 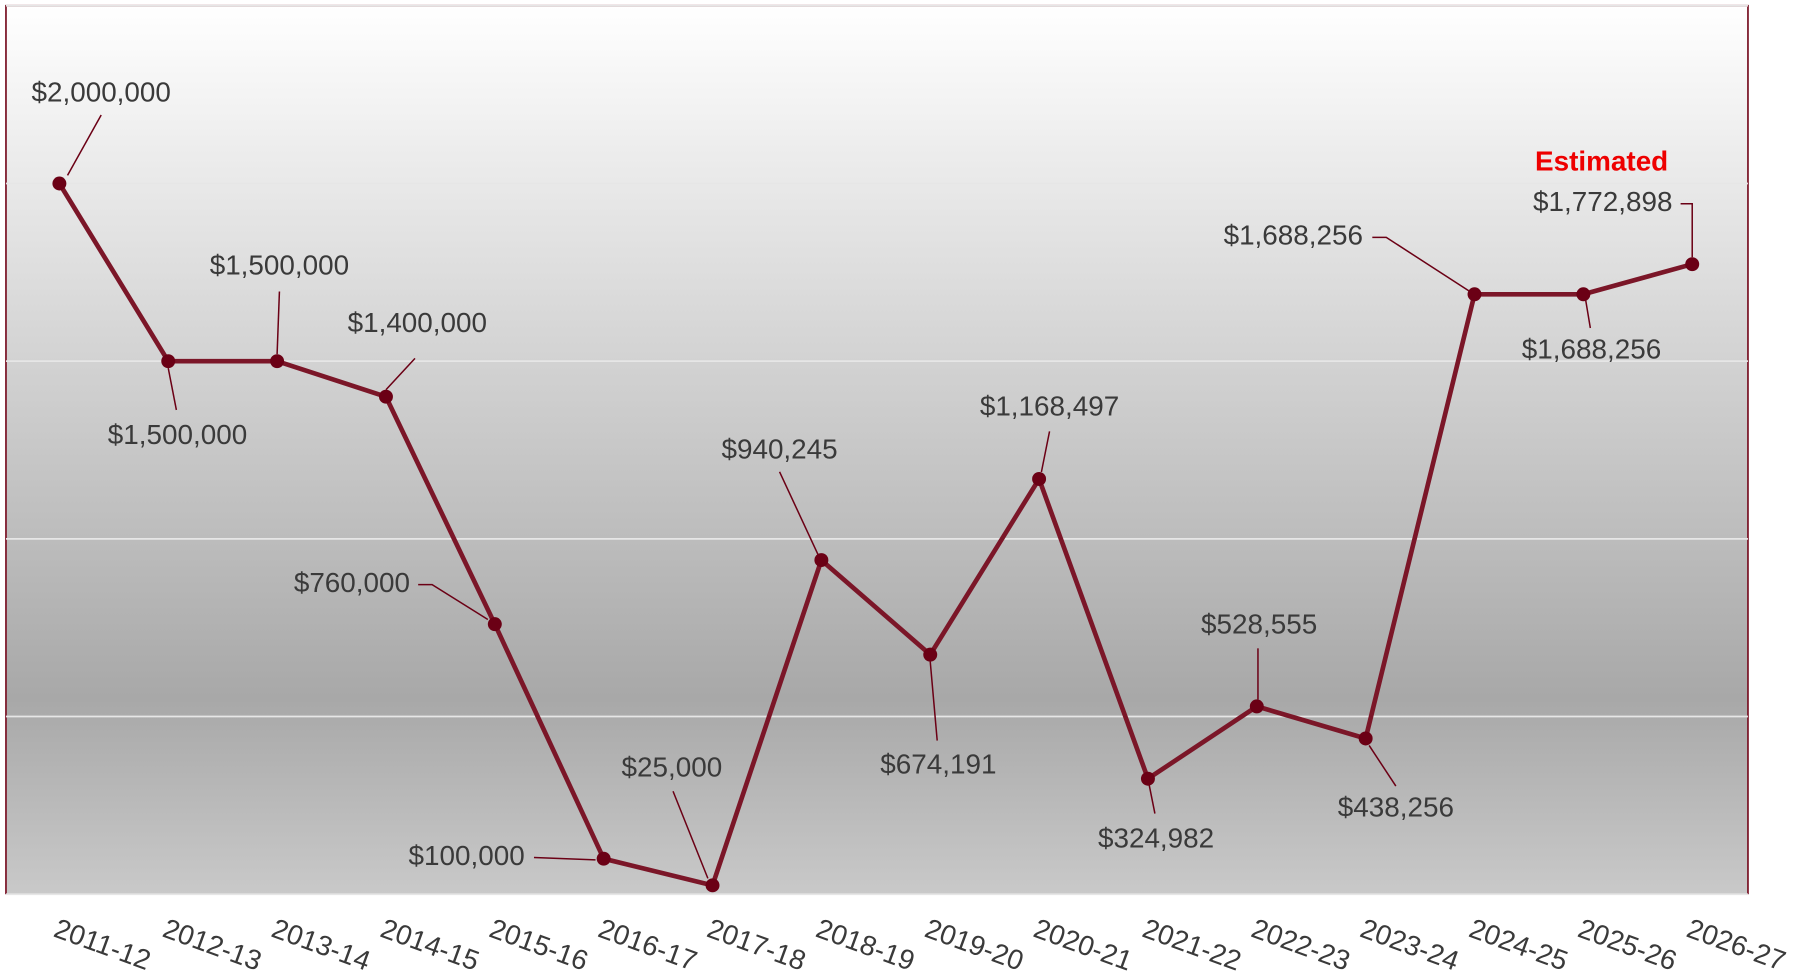 What do you see at coordinates (756, 944) in the screenshot?
I see `x-tick-label: 2017-18` at bounding box center [756, 944].